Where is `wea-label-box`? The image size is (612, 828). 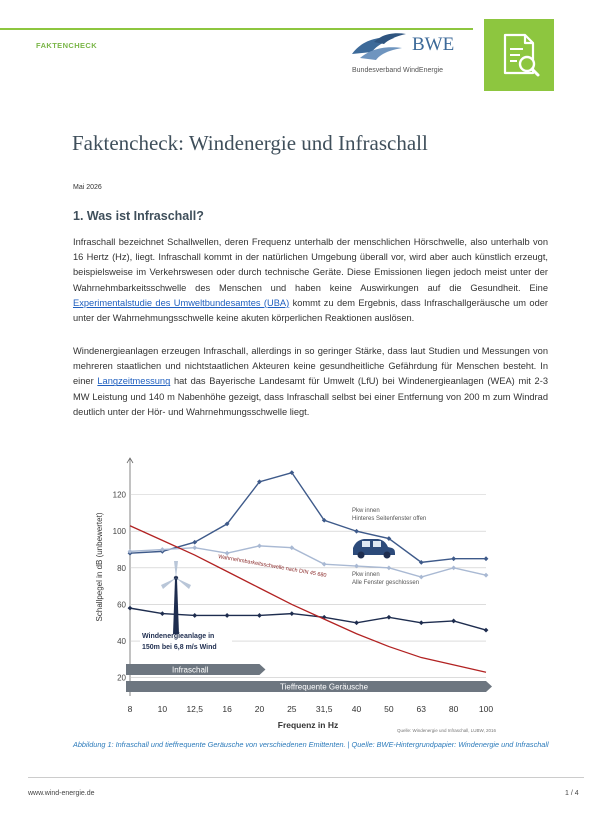
wea-label-box is located at coordinates (186, 641).